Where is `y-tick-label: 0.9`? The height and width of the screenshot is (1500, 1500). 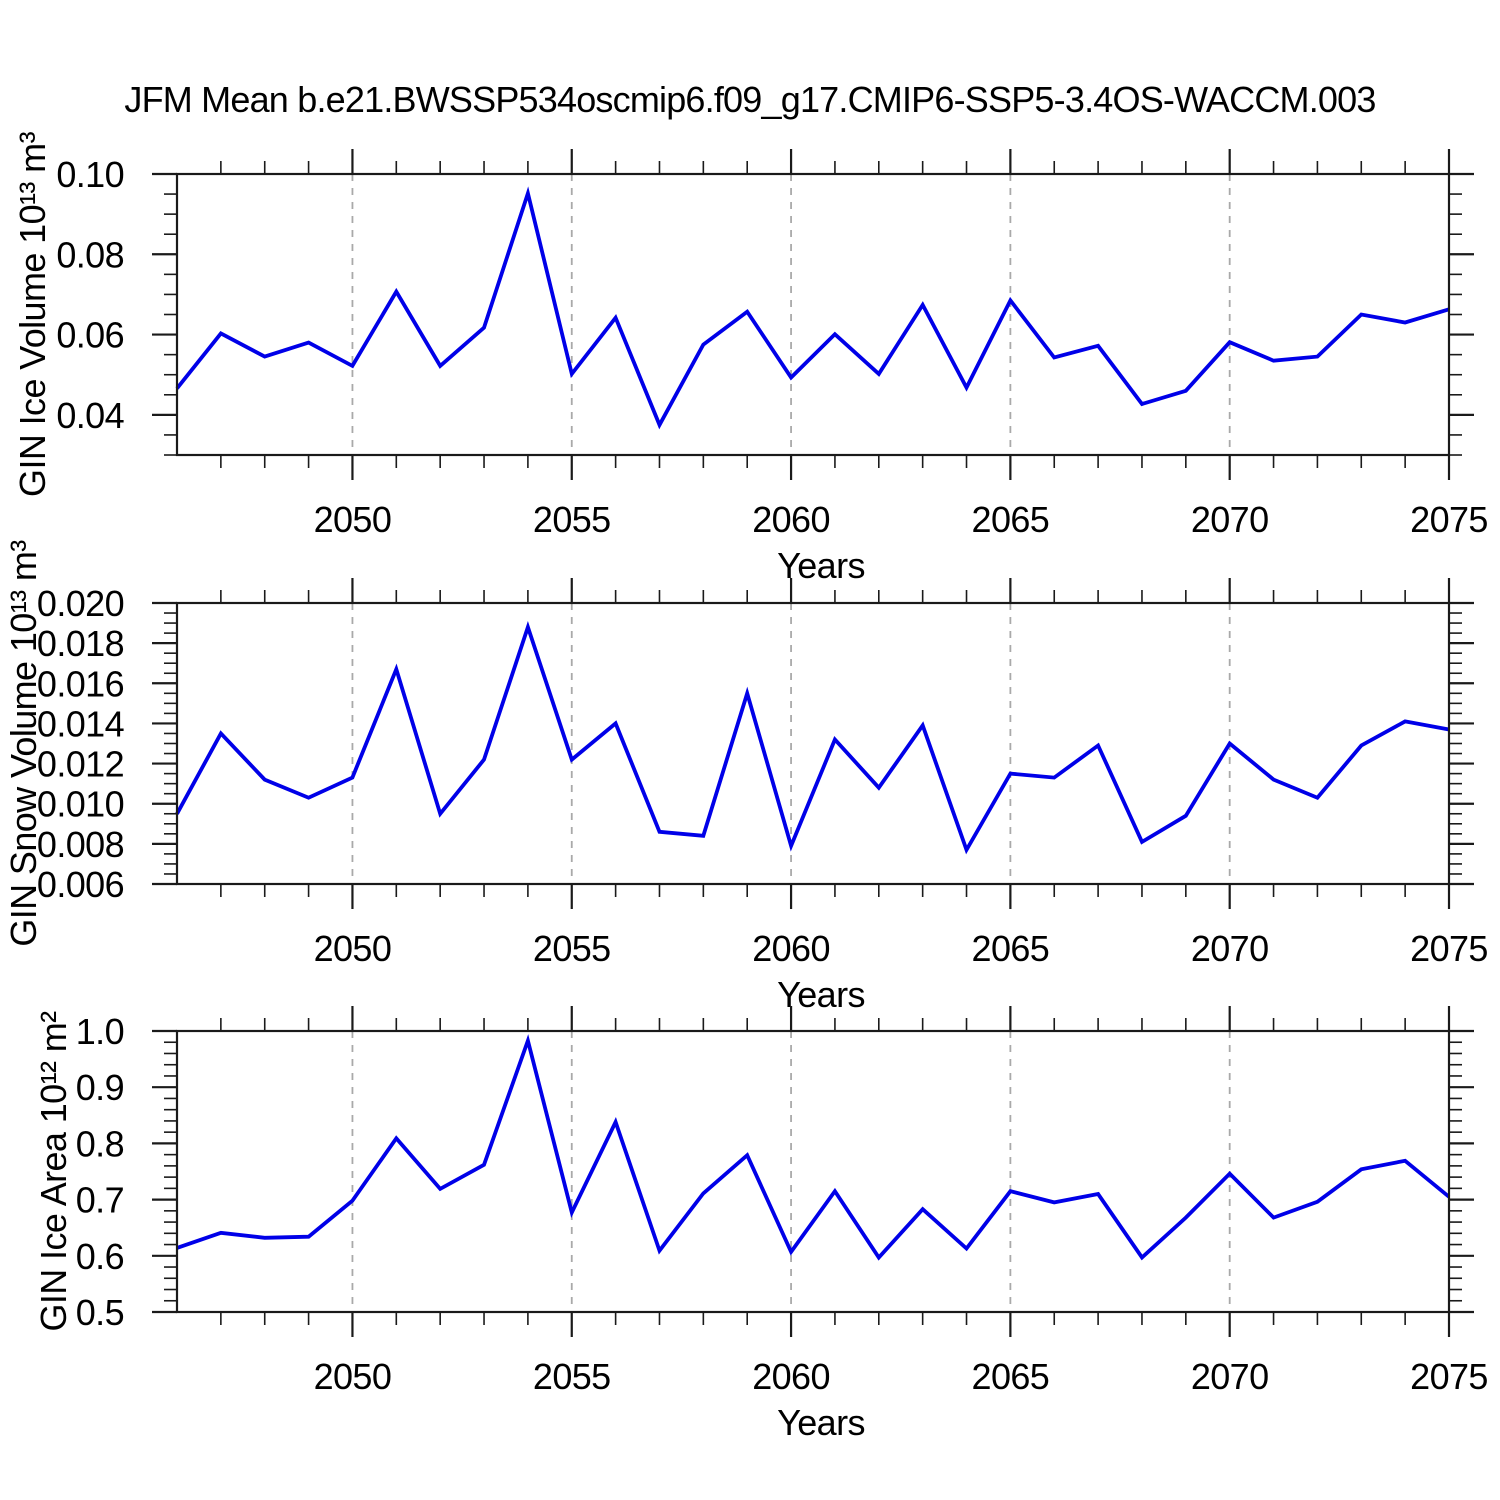 y-tick-label: 0.9 is located at coordinates (100, 1087).